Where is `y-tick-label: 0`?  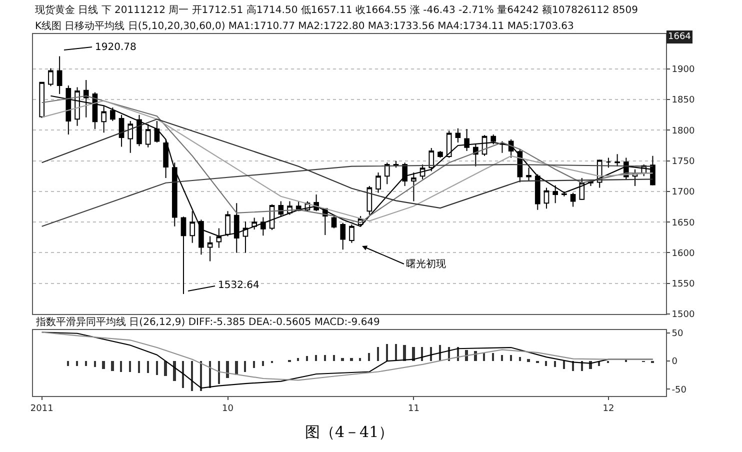 y-tick-label: 0 is located at coordinates (675, 362).